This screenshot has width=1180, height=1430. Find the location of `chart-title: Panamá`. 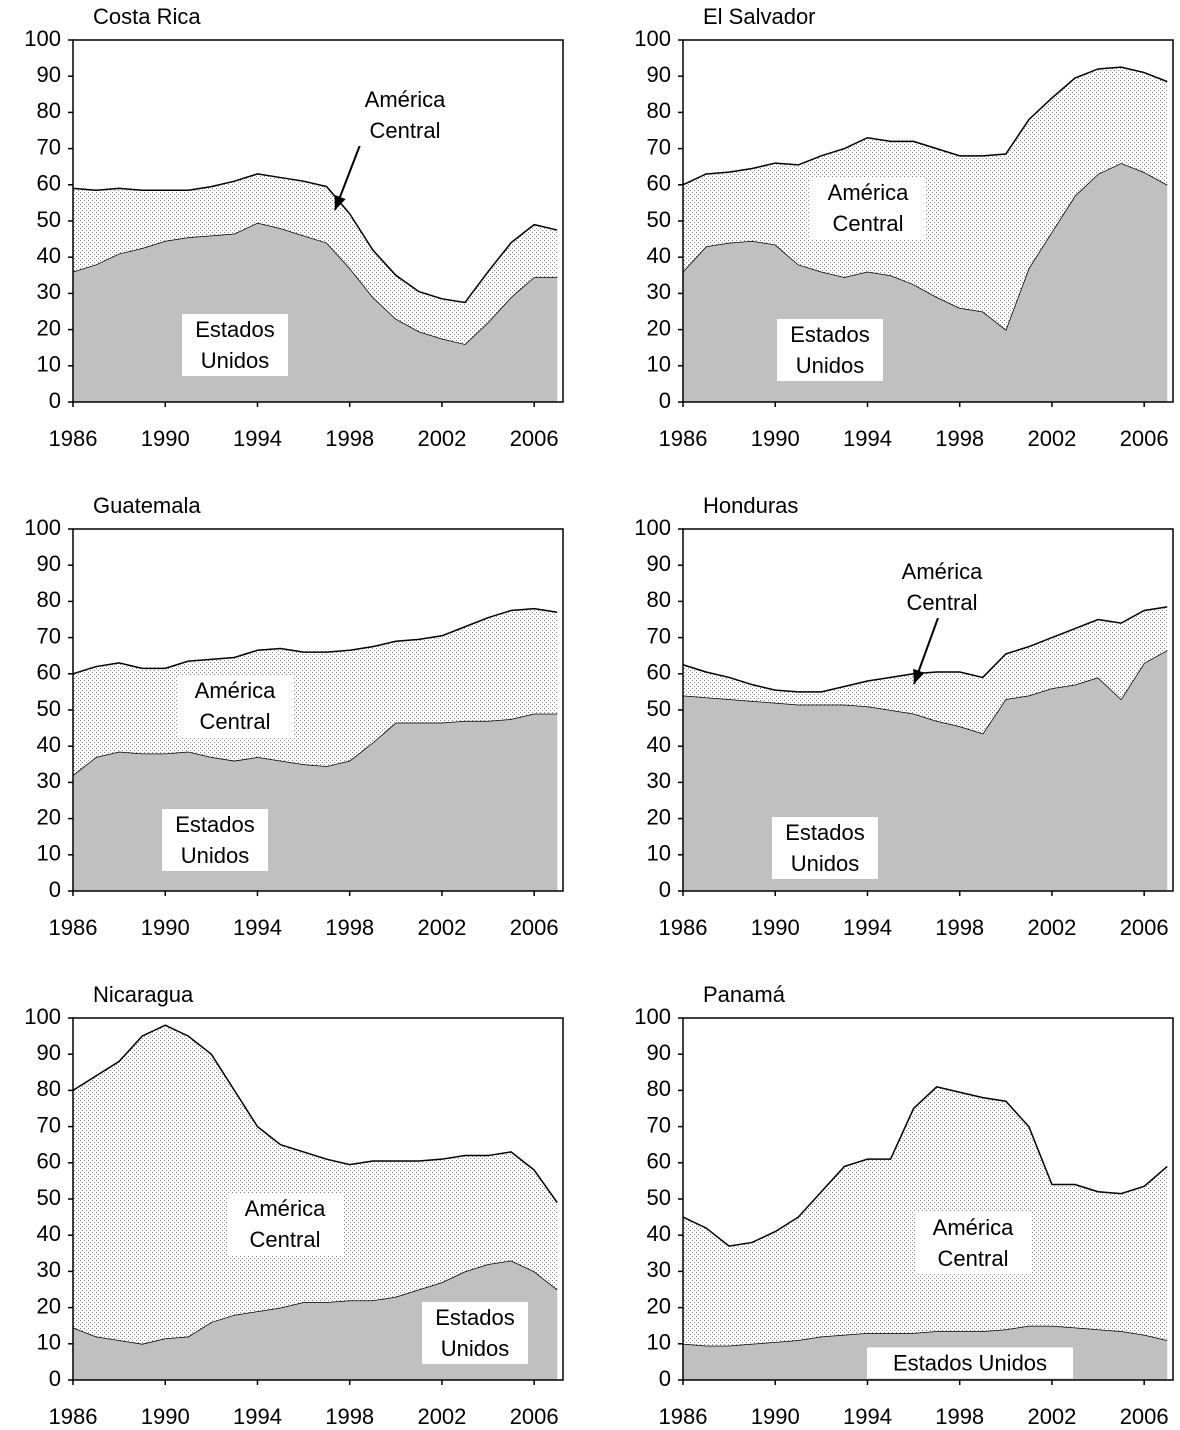

chart-title: Panamá is located at coordinates (744, 994).